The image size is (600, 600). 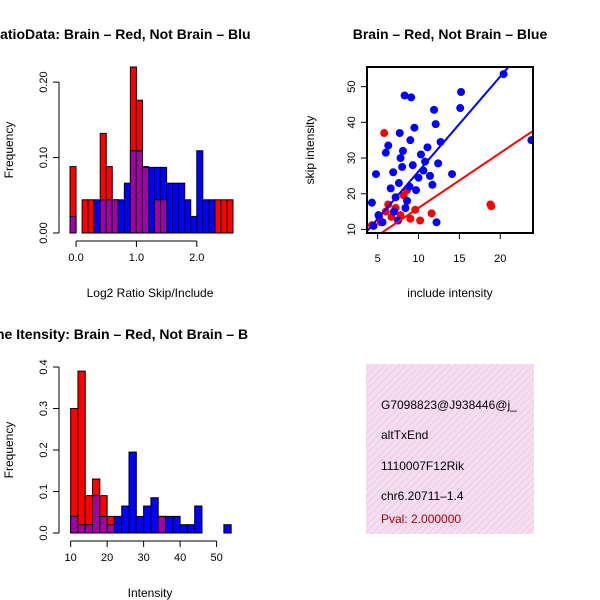 I want to click on scatter-y-tick-label: 30, so click(x=352, y=158).